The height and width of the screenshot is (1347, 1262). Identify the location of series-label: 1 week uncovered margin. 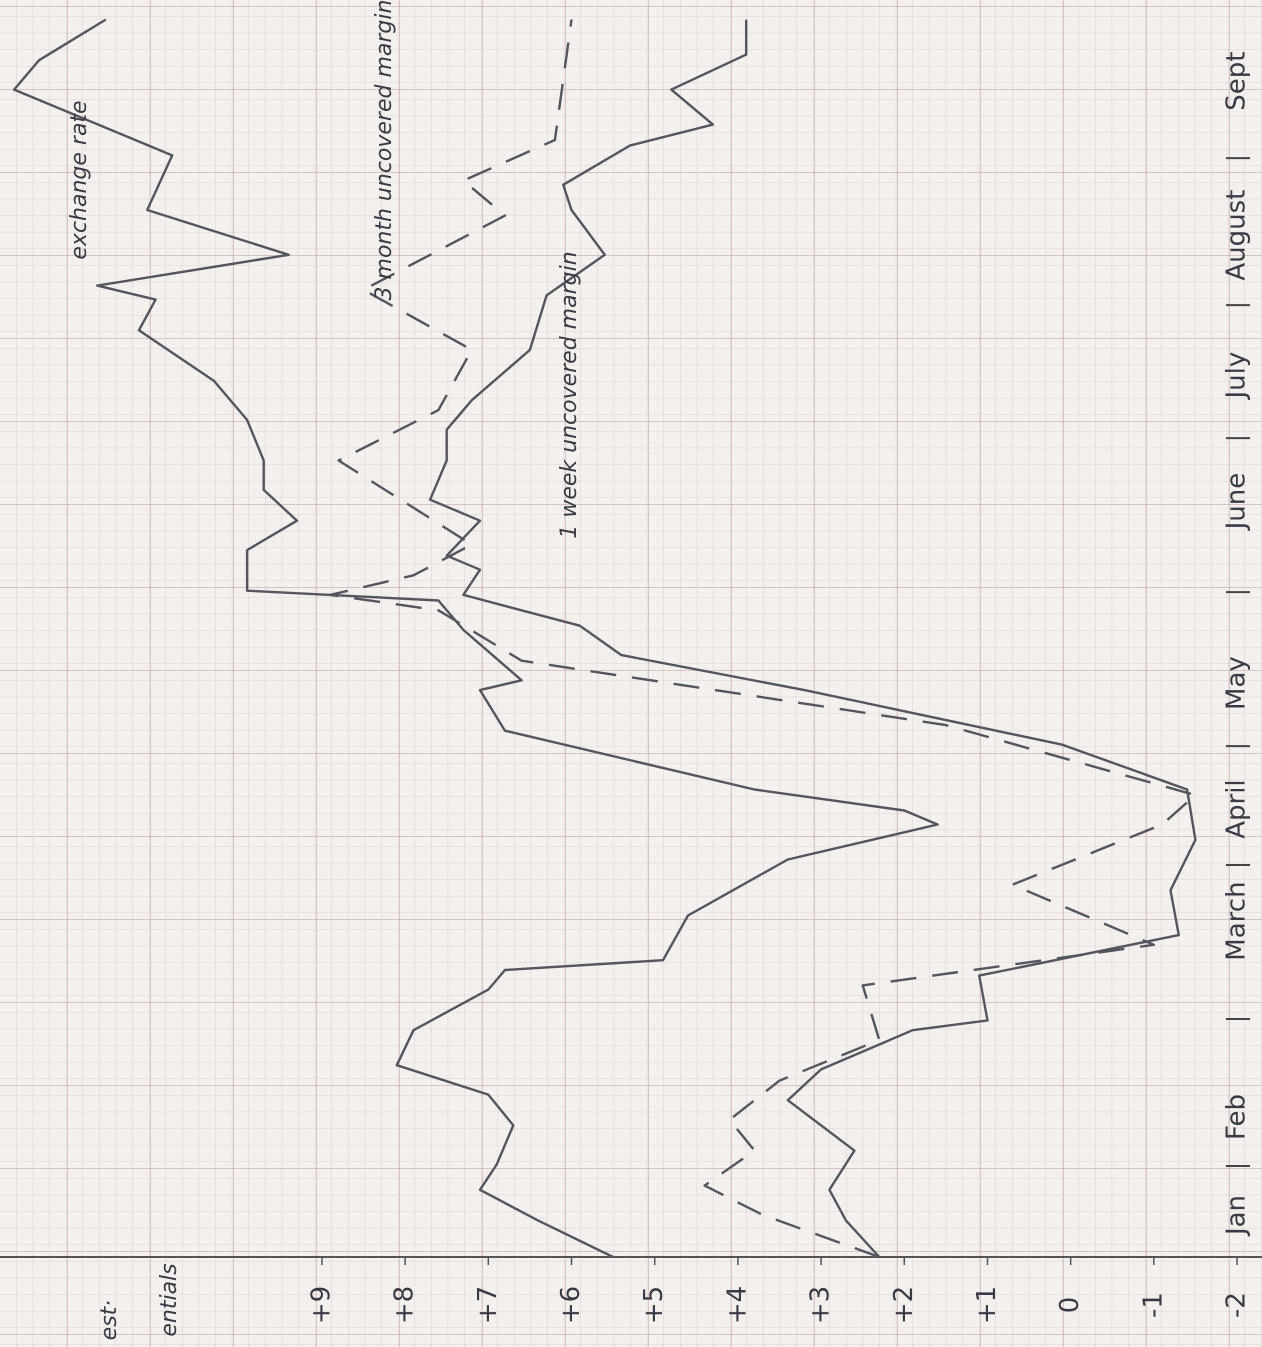
(569, 394).